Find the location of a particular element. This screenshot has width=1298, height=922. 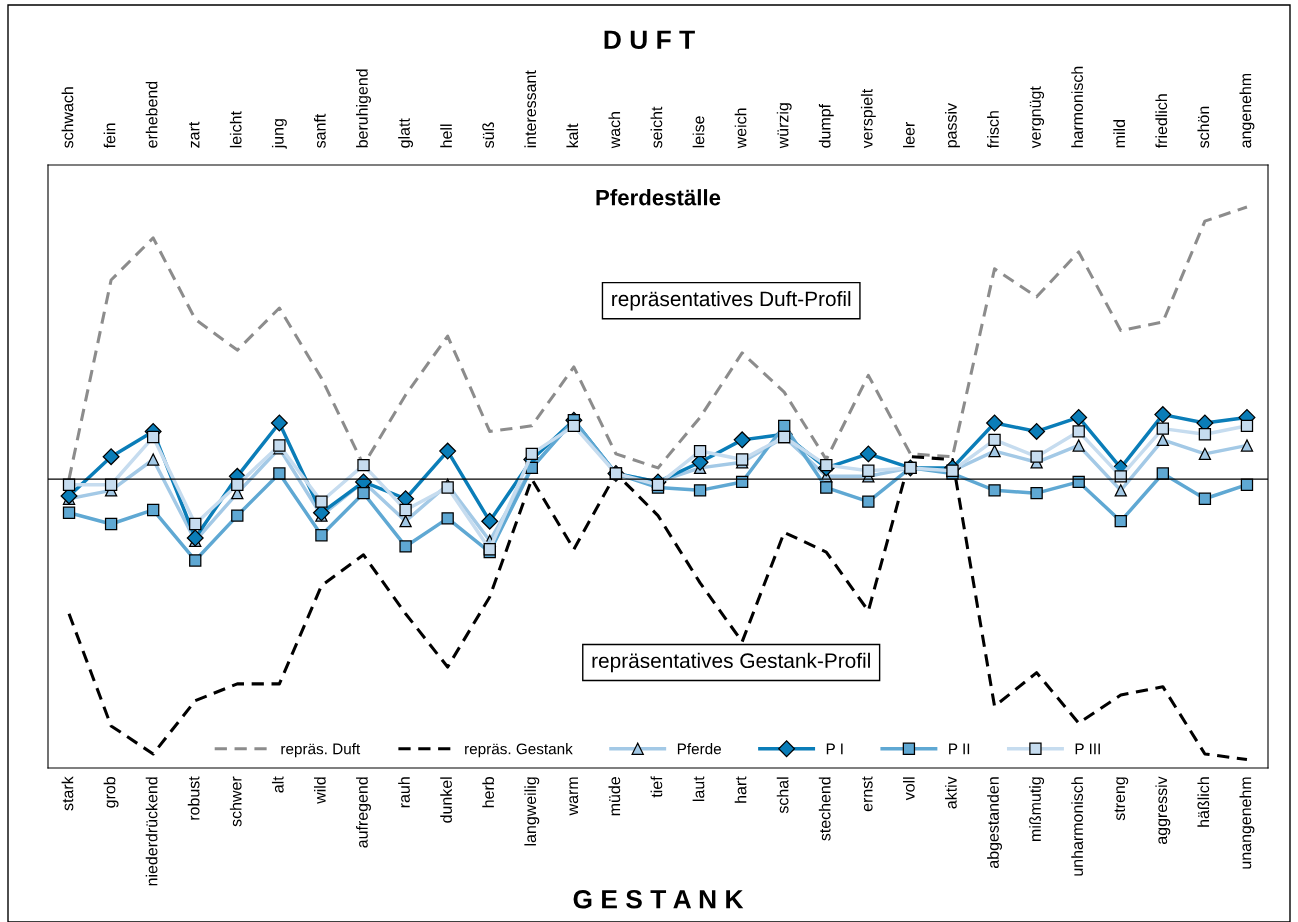

x2-axis-title: D U F T is located at coordinates (649, 40).